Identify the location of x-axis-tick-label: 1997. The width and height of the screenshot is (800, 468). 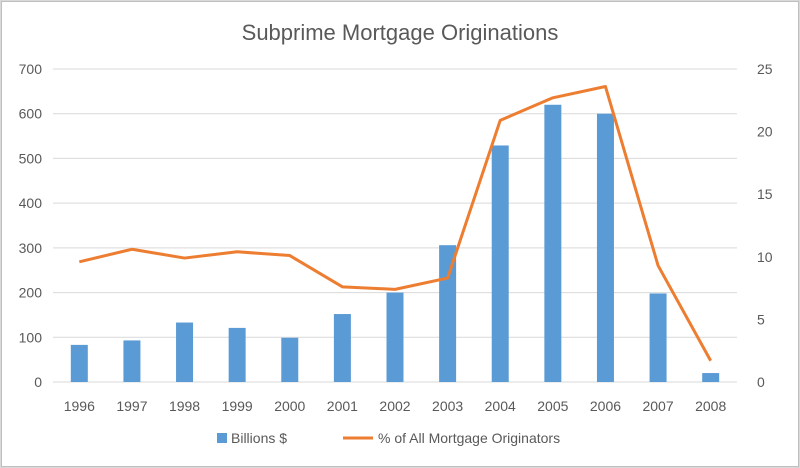
(131, 406).